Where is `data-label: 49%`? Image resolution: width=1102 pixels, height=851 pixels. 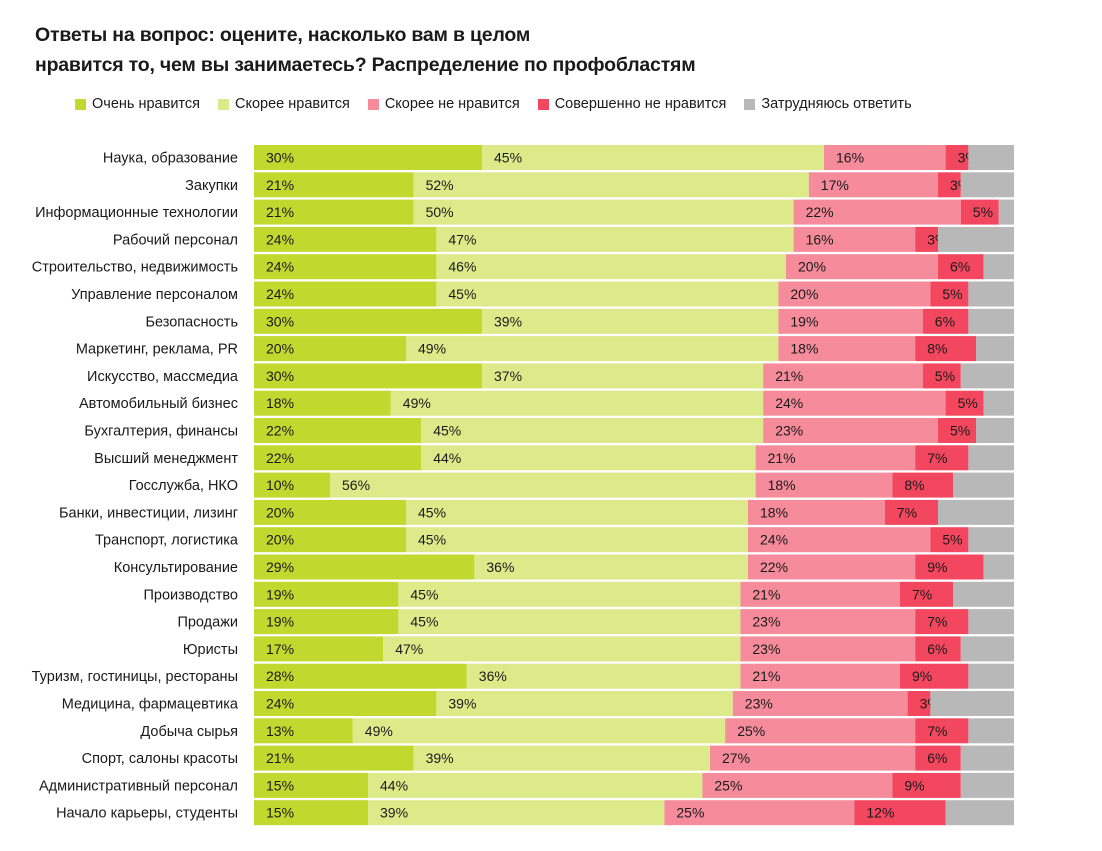 data-label: 49% is located at coordinates (379, 731).